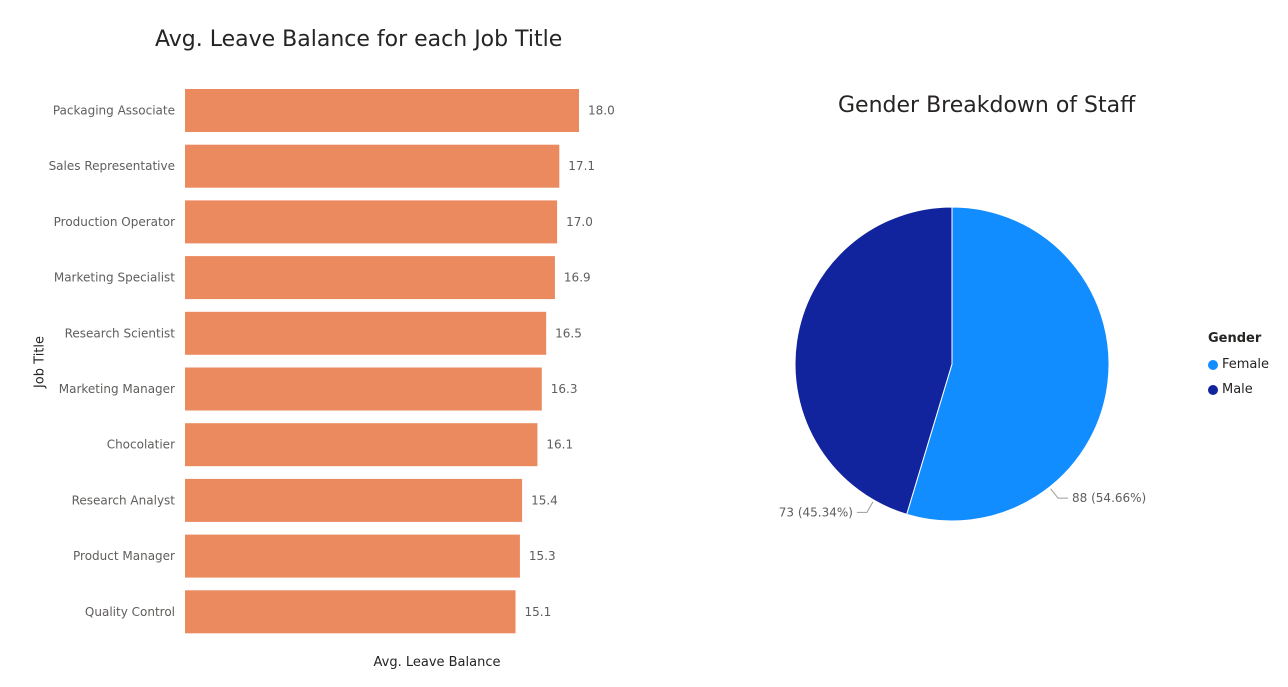 This screenshot has height=687, width=1288. I want to click on bar-category-label: Packaging Associate, so click(114, 111).